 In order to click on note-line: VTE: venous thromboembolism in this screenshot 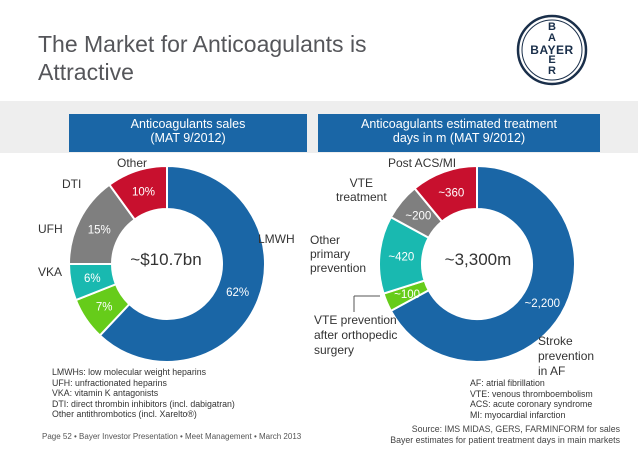, I will do `click(531, 393)`.